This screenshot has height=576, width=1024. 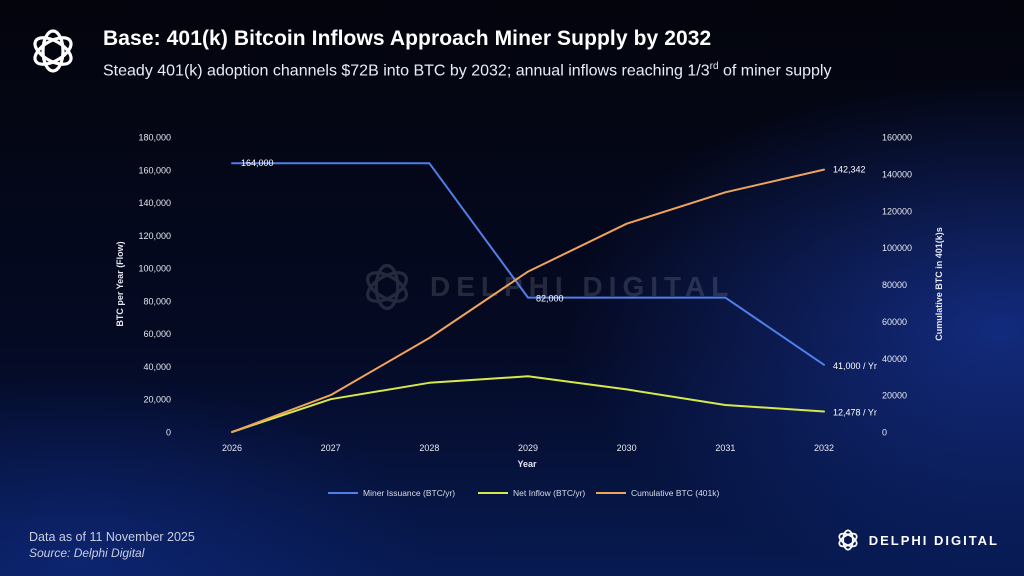 What do you see at coordinates (897, 211) in the screenshot?
I see `y2-tick-label: 120000` at bounding box center [897, 211].